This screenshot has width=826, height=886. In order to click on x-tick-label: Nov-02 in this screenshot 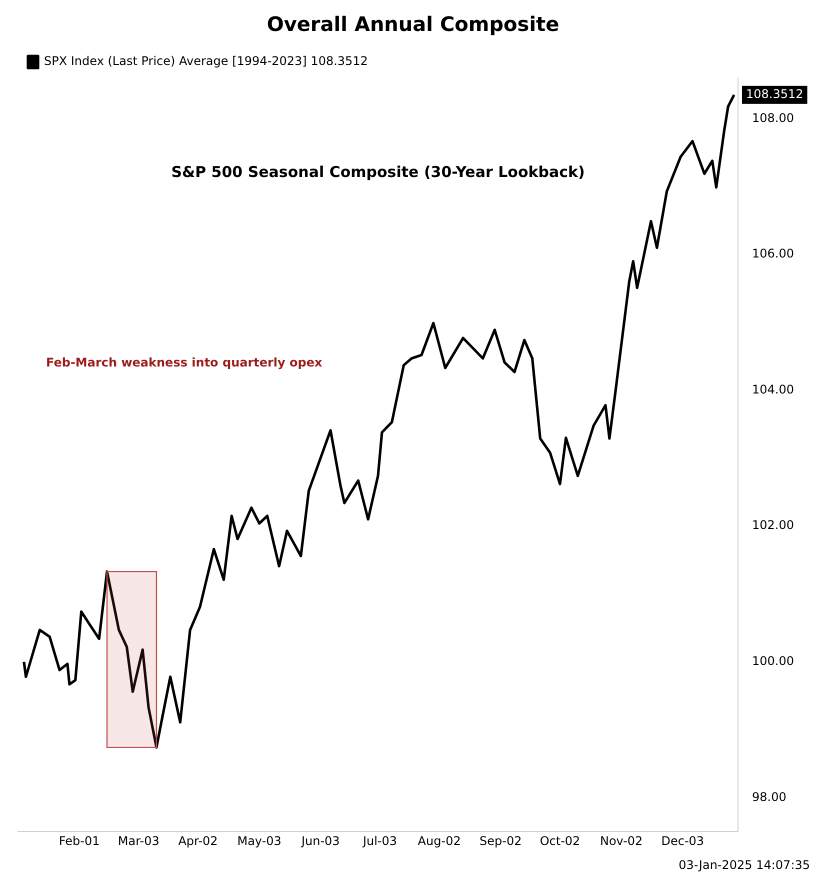, I will do `click(621, 841)`.